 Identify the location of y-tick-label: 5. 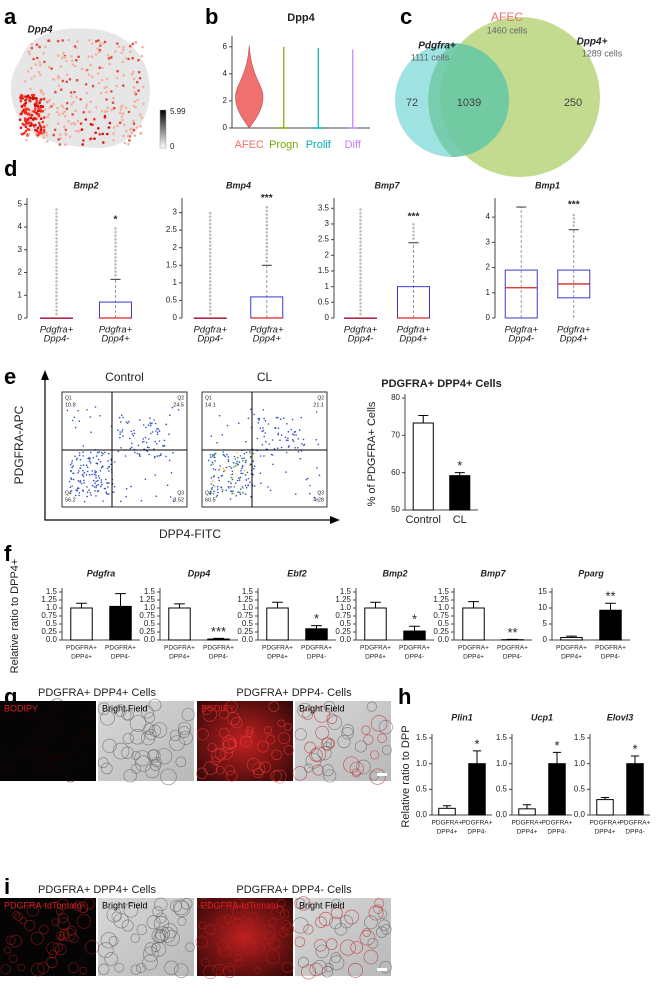
(20, 203).